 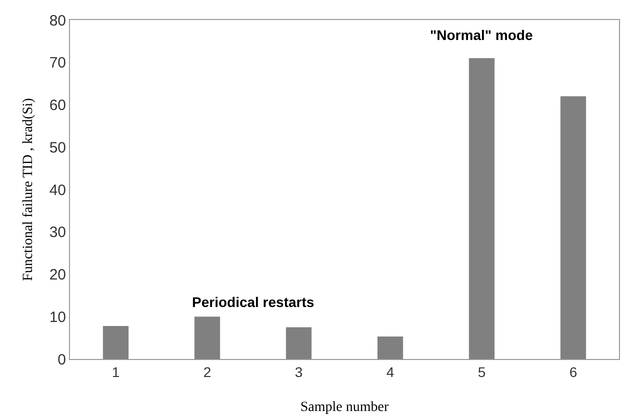 I want to click on y-tick-label: 10, so click(x=57, y=317).